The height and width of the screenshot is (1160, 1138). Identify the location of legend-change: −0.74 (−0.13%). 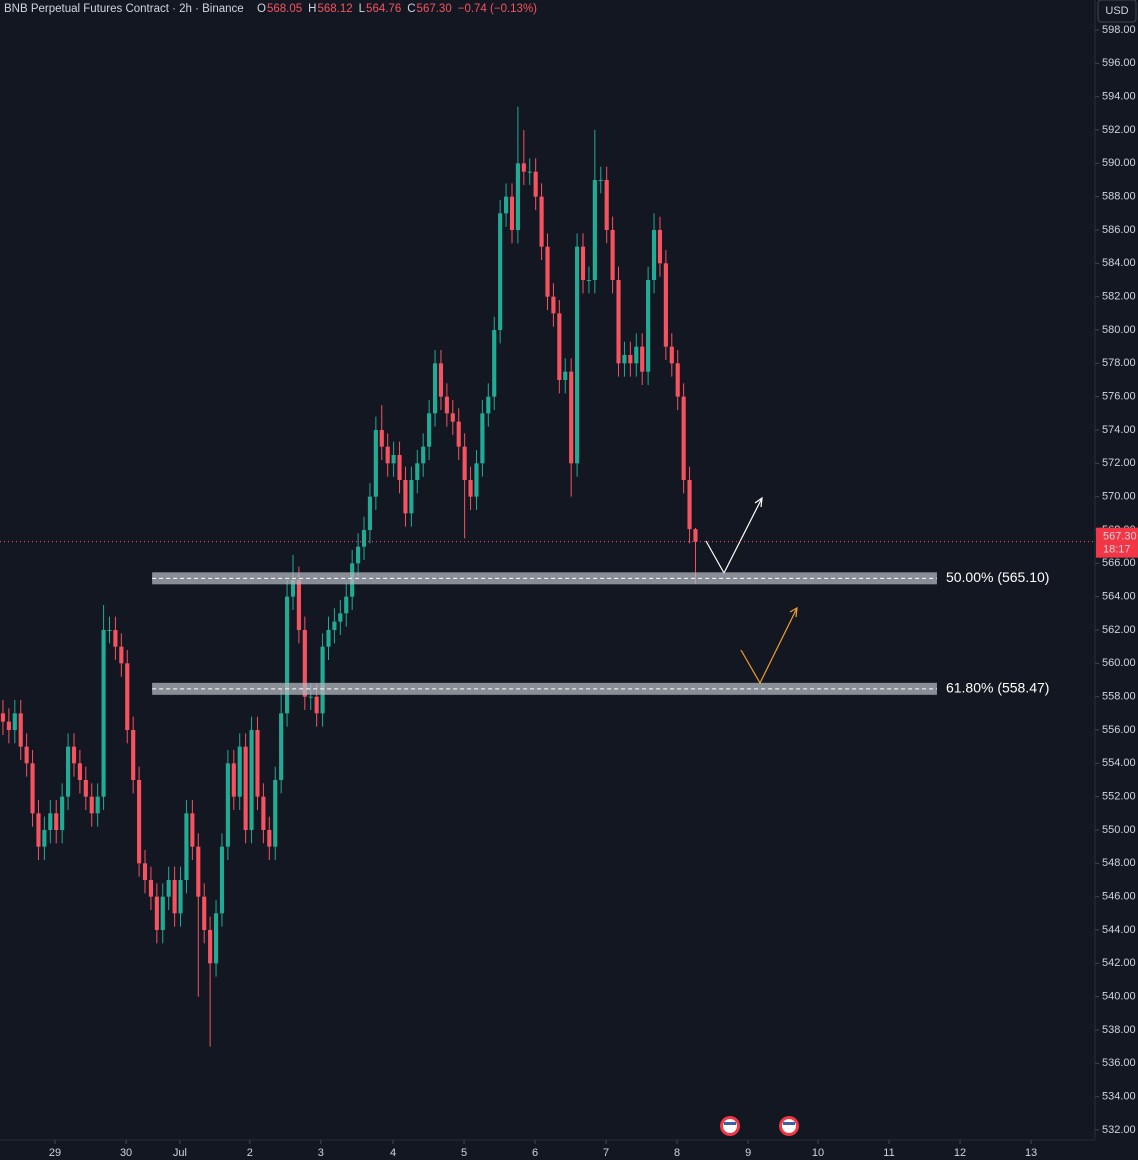
(497, 9).